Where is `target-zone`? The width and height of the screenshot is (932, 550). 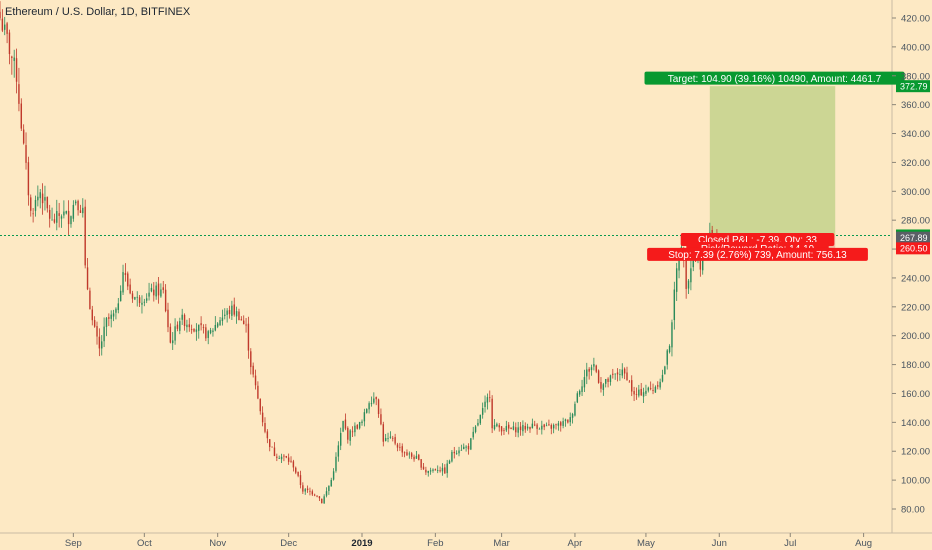 target-zone is located at coordinates (772, 161).